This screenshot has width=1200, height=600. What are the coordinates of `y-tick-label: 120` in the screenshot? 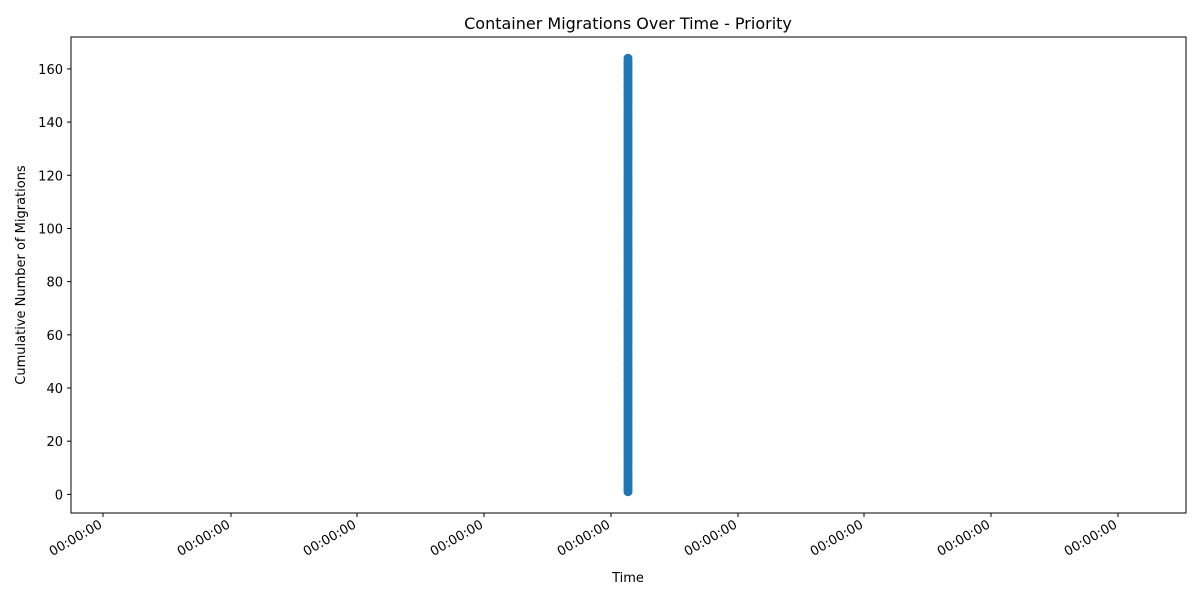 It's located at (50, 176).